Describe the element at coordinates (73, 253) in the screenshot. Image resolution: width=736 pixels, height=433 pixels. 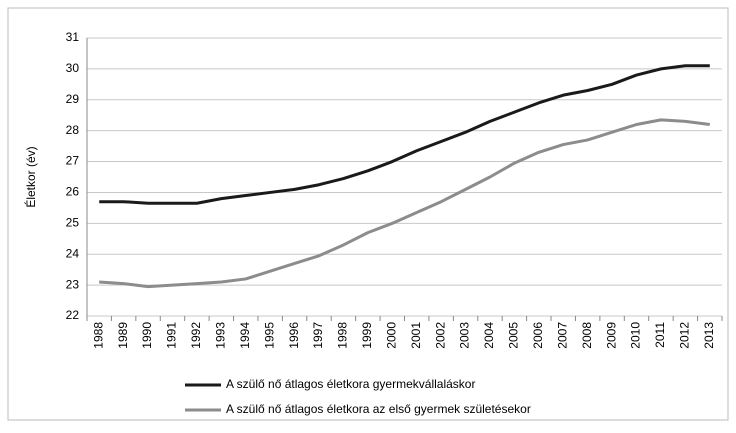
I see `y-tick-label: 24` at that location.